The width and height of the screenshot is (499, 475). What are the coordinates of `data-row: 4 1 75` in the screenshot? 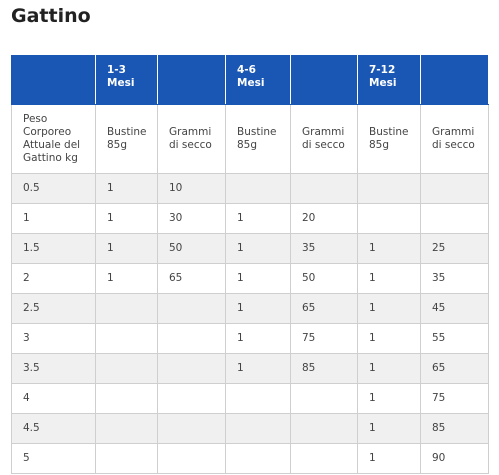 It's located at (250, 398).